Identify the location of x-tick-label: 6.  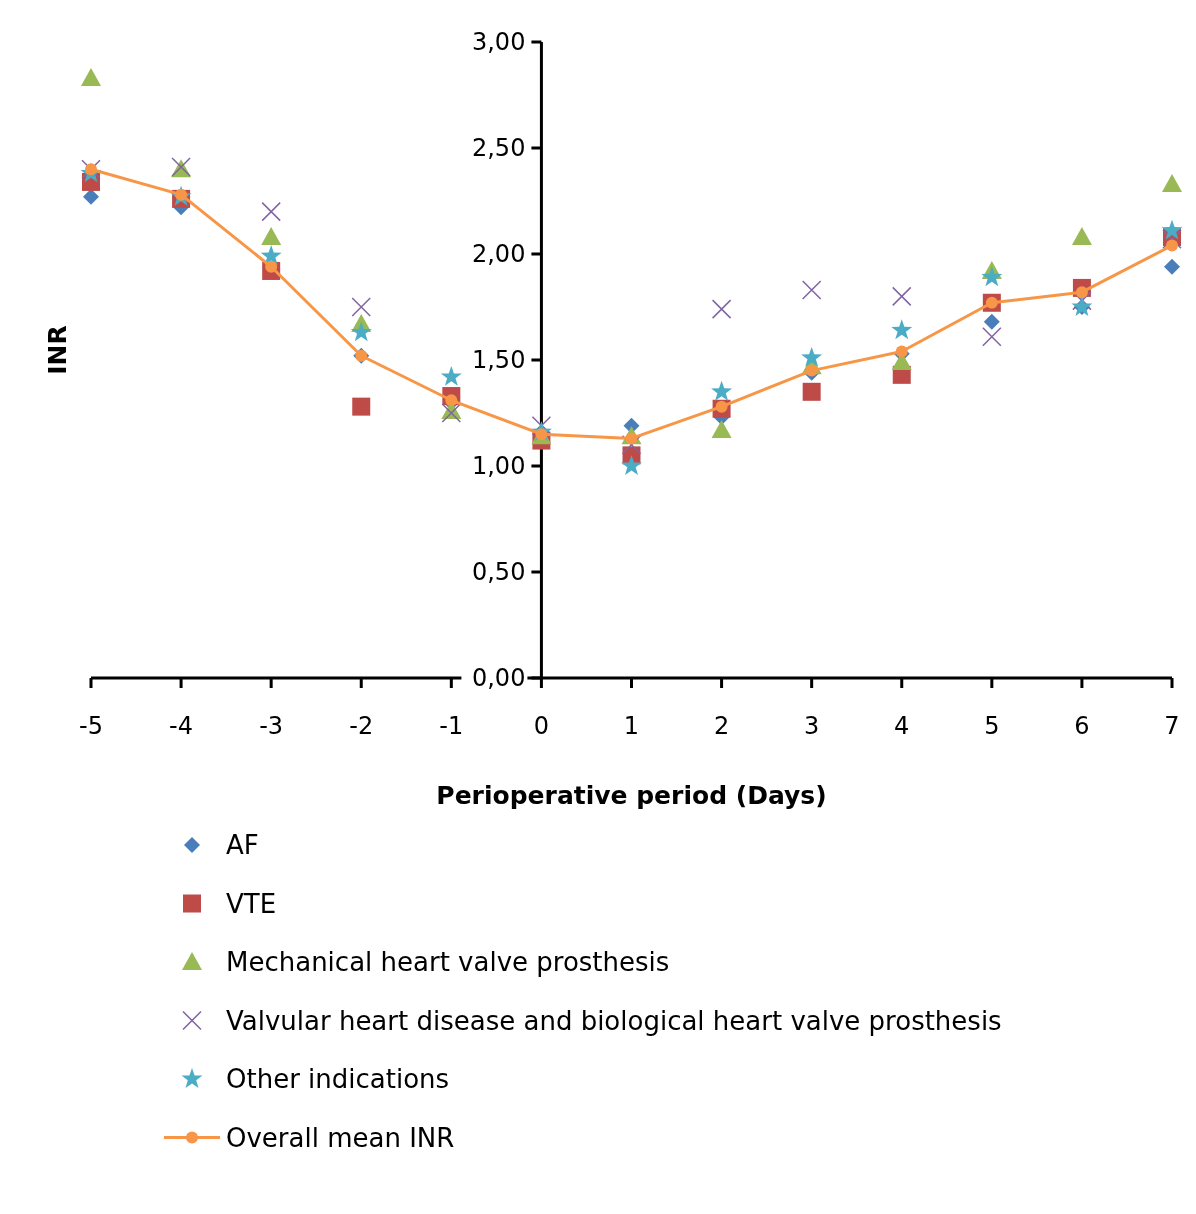
(1082, 726).